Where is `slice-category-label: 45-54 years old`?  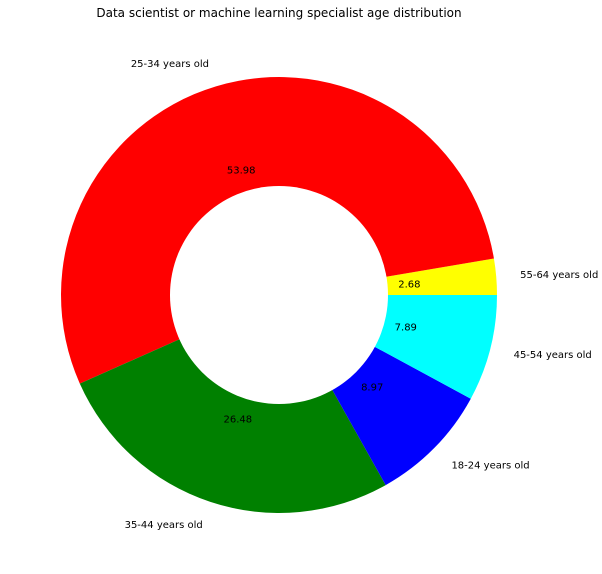
slice-category-label: 45-54 years old is located at coordinates (553, 355).